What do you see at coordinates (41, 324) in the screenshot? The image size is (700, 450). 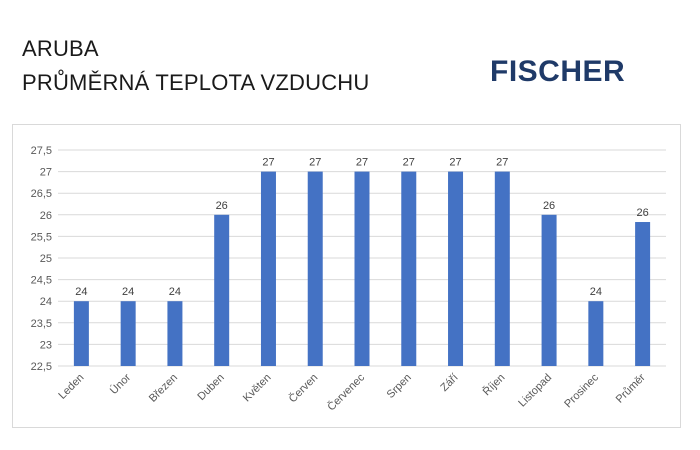 I see `y-tick-label: 23,5` at bounding box center [41, 324].